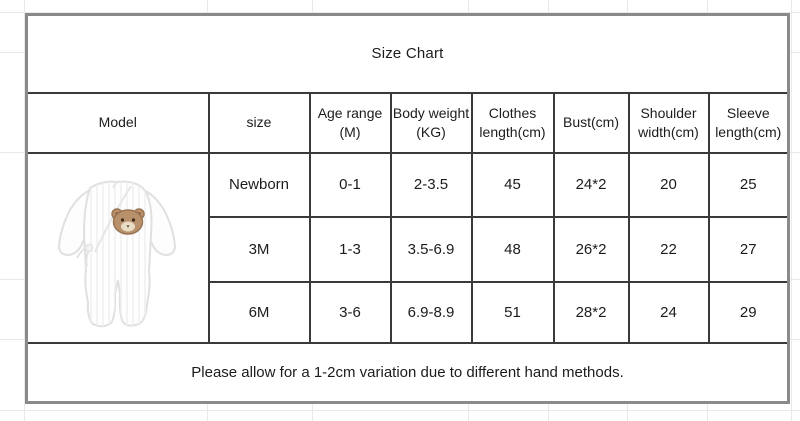 The height and width of the screenshot is (421, 800). I want to click on cell-clothes-length: 48, so click(512, 249).